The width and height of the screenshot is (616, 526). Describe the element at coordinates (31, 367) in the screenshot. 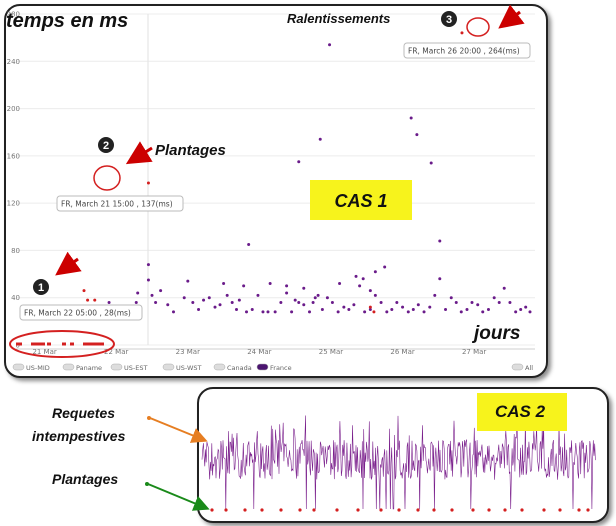

I see `legend-item-us-mid: US-MID` at that location.